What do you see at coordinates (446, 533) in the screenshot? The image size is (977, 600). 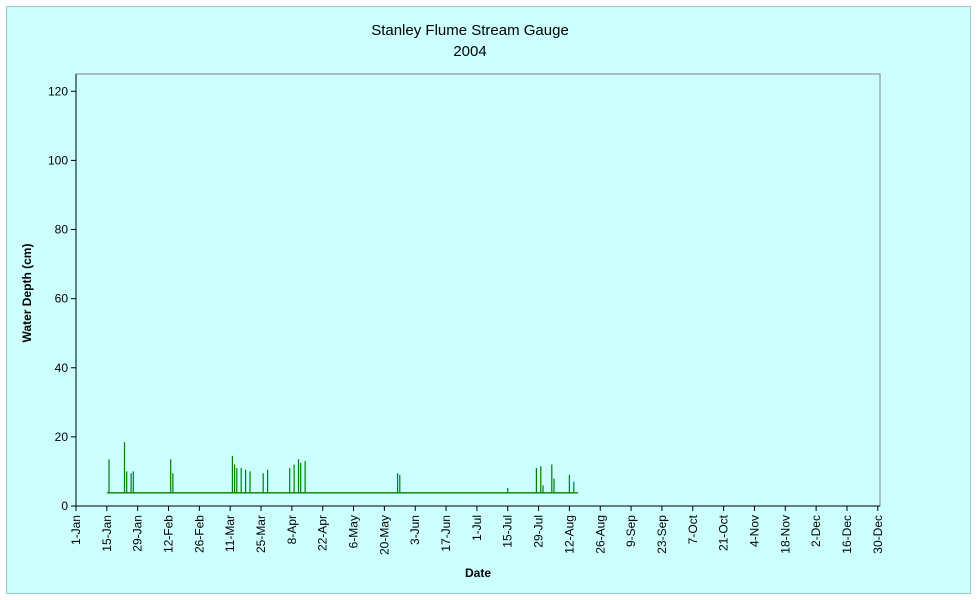 I see `x-tick-label: 17-Jun` at bounding box center [446, 533].